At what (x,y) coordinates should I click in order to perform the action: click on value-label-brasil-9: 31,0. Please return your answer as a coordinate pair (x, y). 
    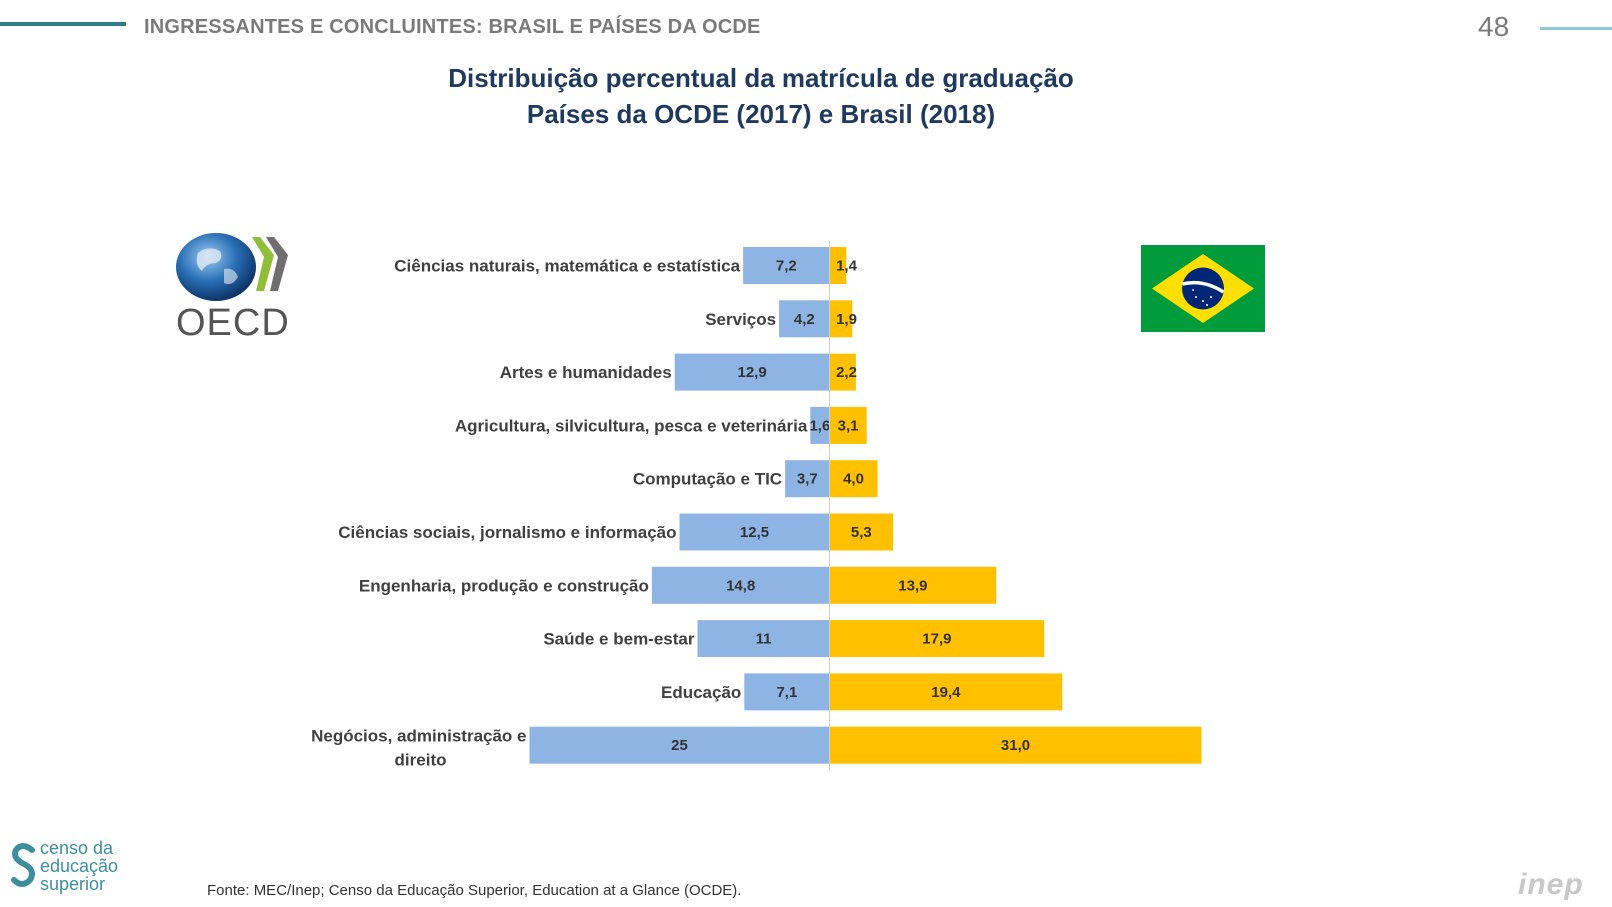
    Looking at the image, I should click on (1015, 745).